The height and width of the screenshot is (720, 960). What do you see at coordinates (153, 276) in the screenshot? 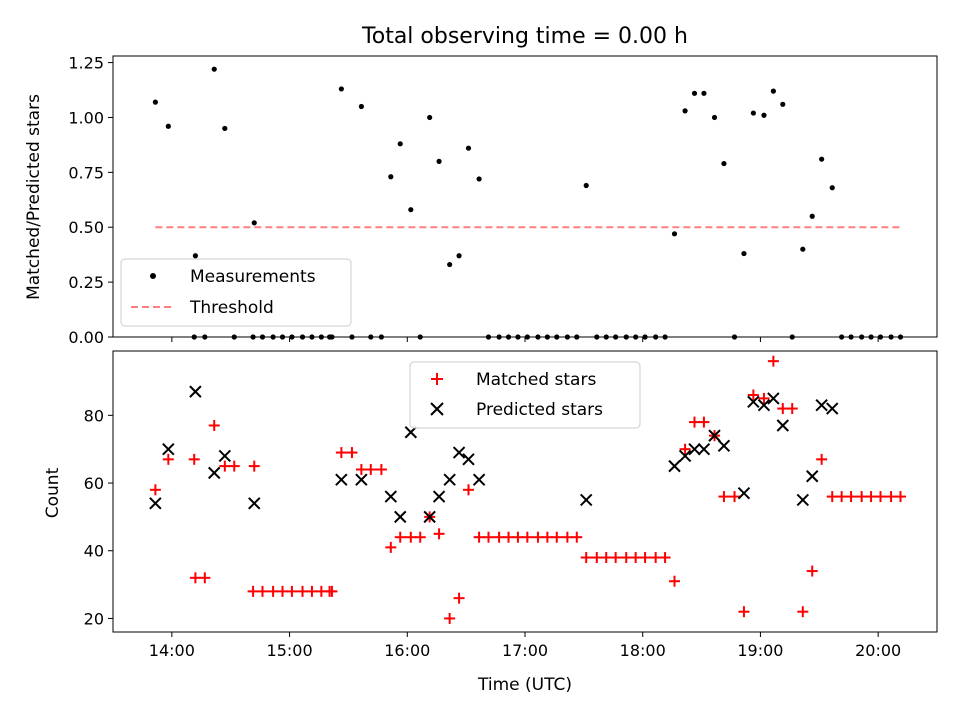
I see `legend-marker-measurements` at bounding box center [153, 276].